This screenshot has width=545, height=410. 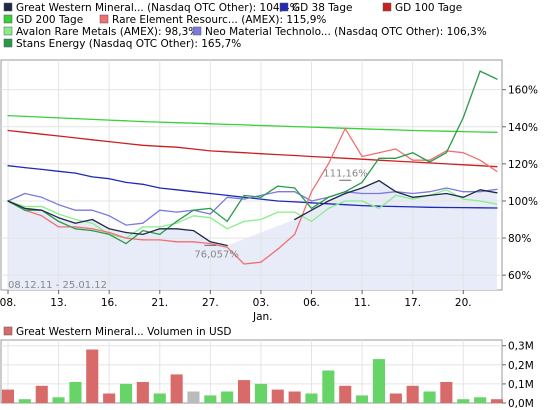 What do you see at coordinates (518, 375) in the screenshot?
I see `volume-y-axis: 0,0M 0,1M 0,2M 0,3M` at bounding box center [518, 375].